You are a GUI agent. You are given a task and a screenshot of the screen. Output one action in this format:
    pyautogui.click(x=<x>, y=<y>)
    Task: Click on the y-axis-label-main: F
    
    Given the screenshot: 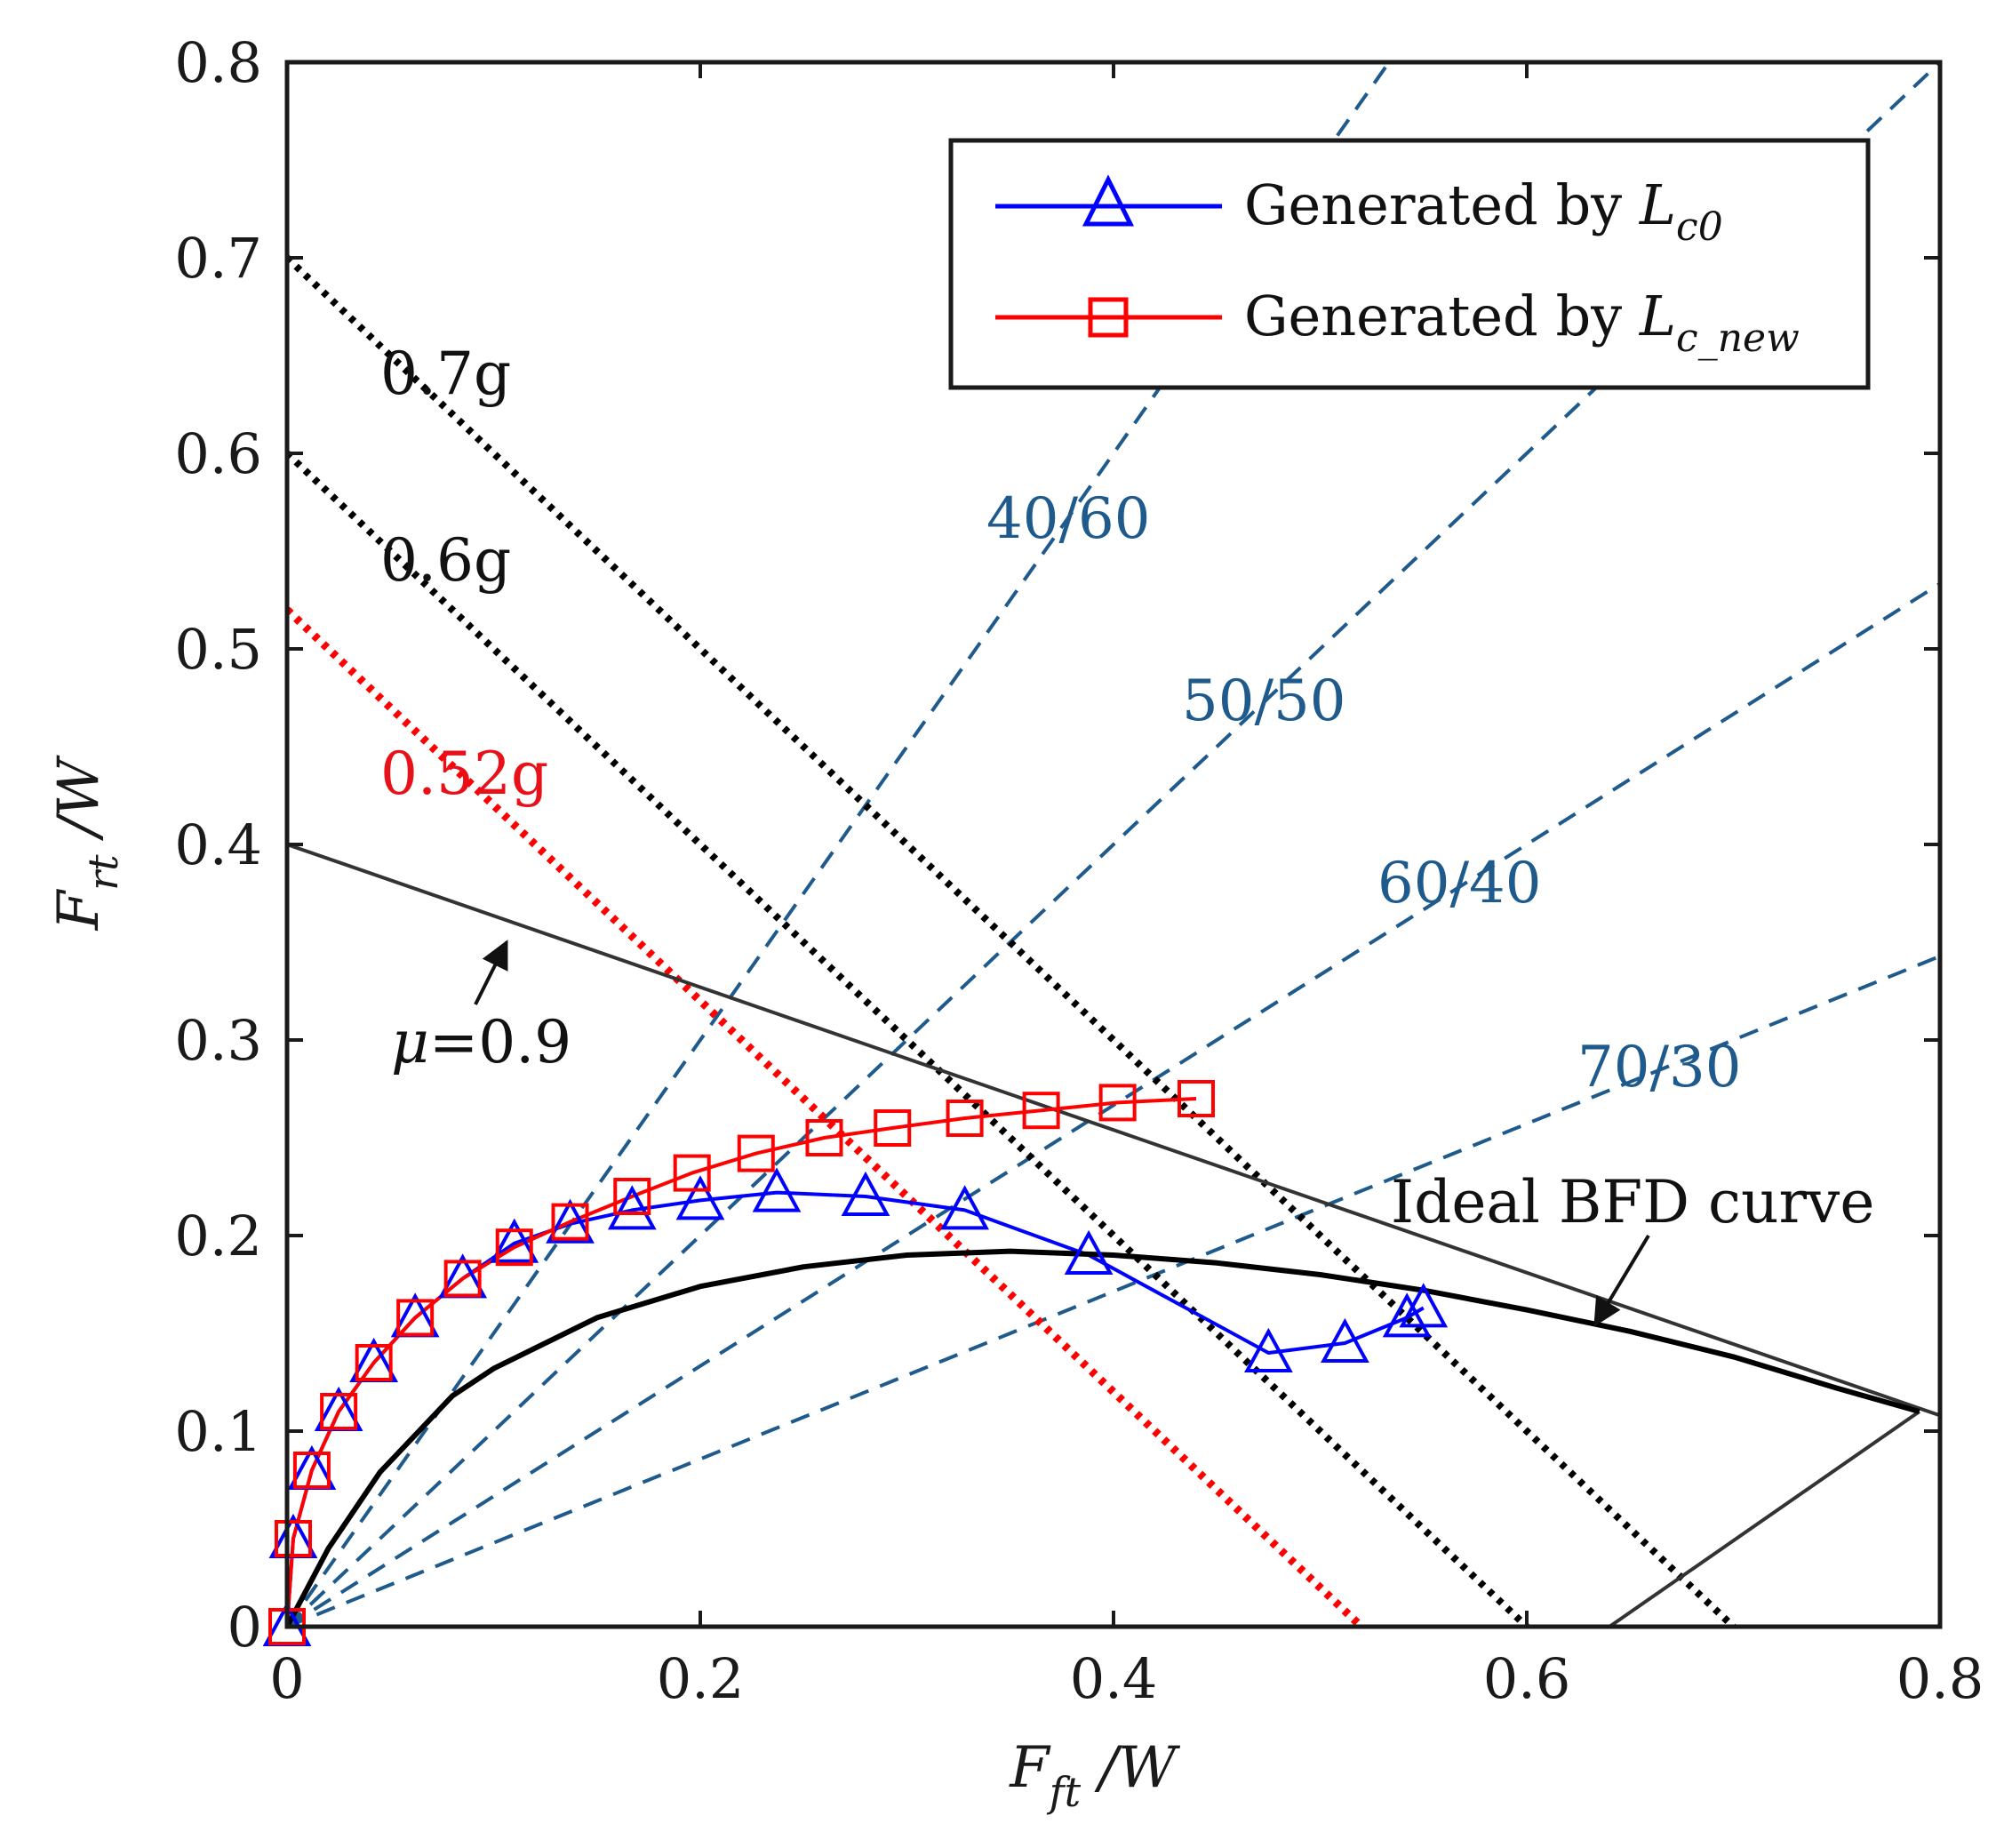 What is the action you would take?
    pyautogui.click(x=79, y=909)
    